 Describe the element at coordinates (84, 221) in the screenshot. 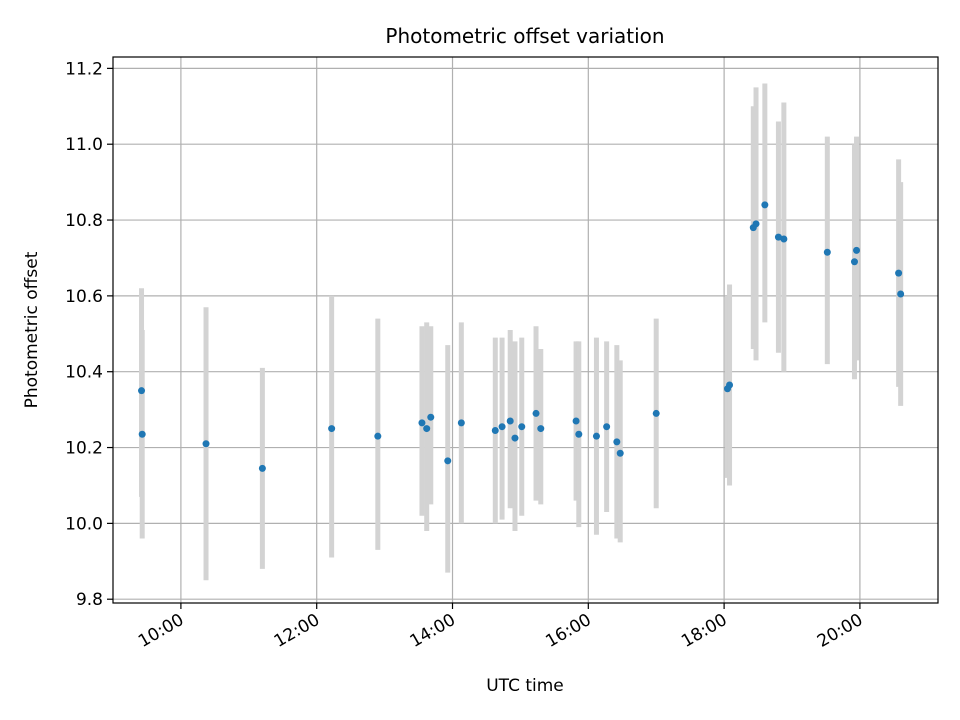

I see `y-tick-label: 10.8` at that location.